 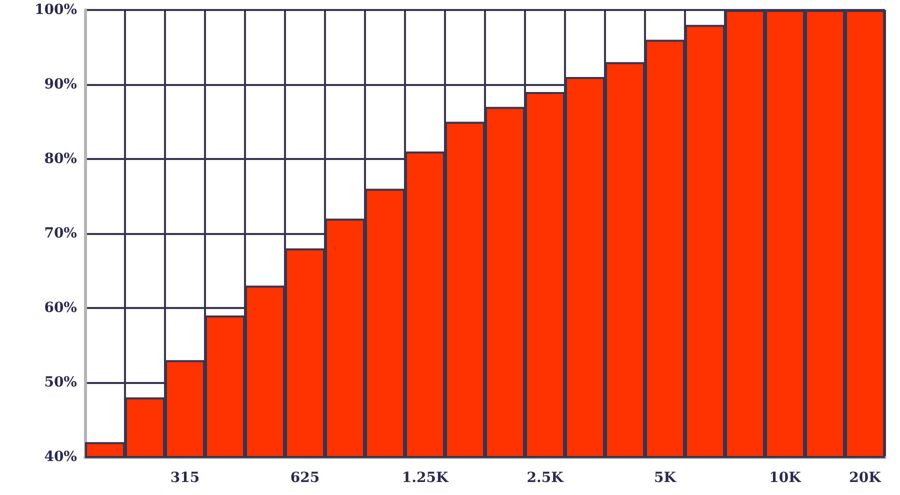 What do you see at coordinates (305, 478) in the screenshot?
I see `x-tick-label: 625` at bounding box center [305, 478].